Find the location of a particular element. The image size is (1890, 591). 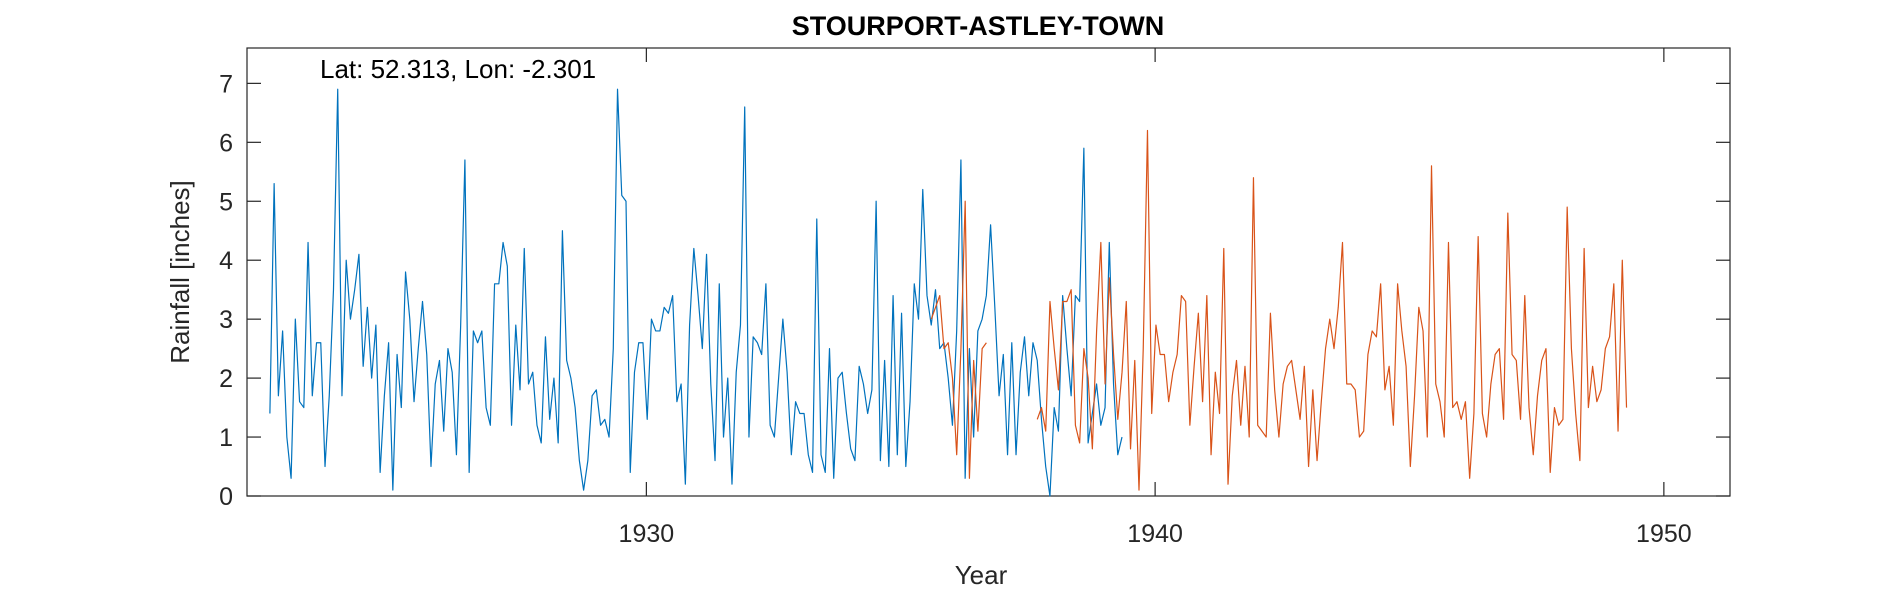

y-axis-label: Rainfall [inches] is located at coordinates (180, 272).